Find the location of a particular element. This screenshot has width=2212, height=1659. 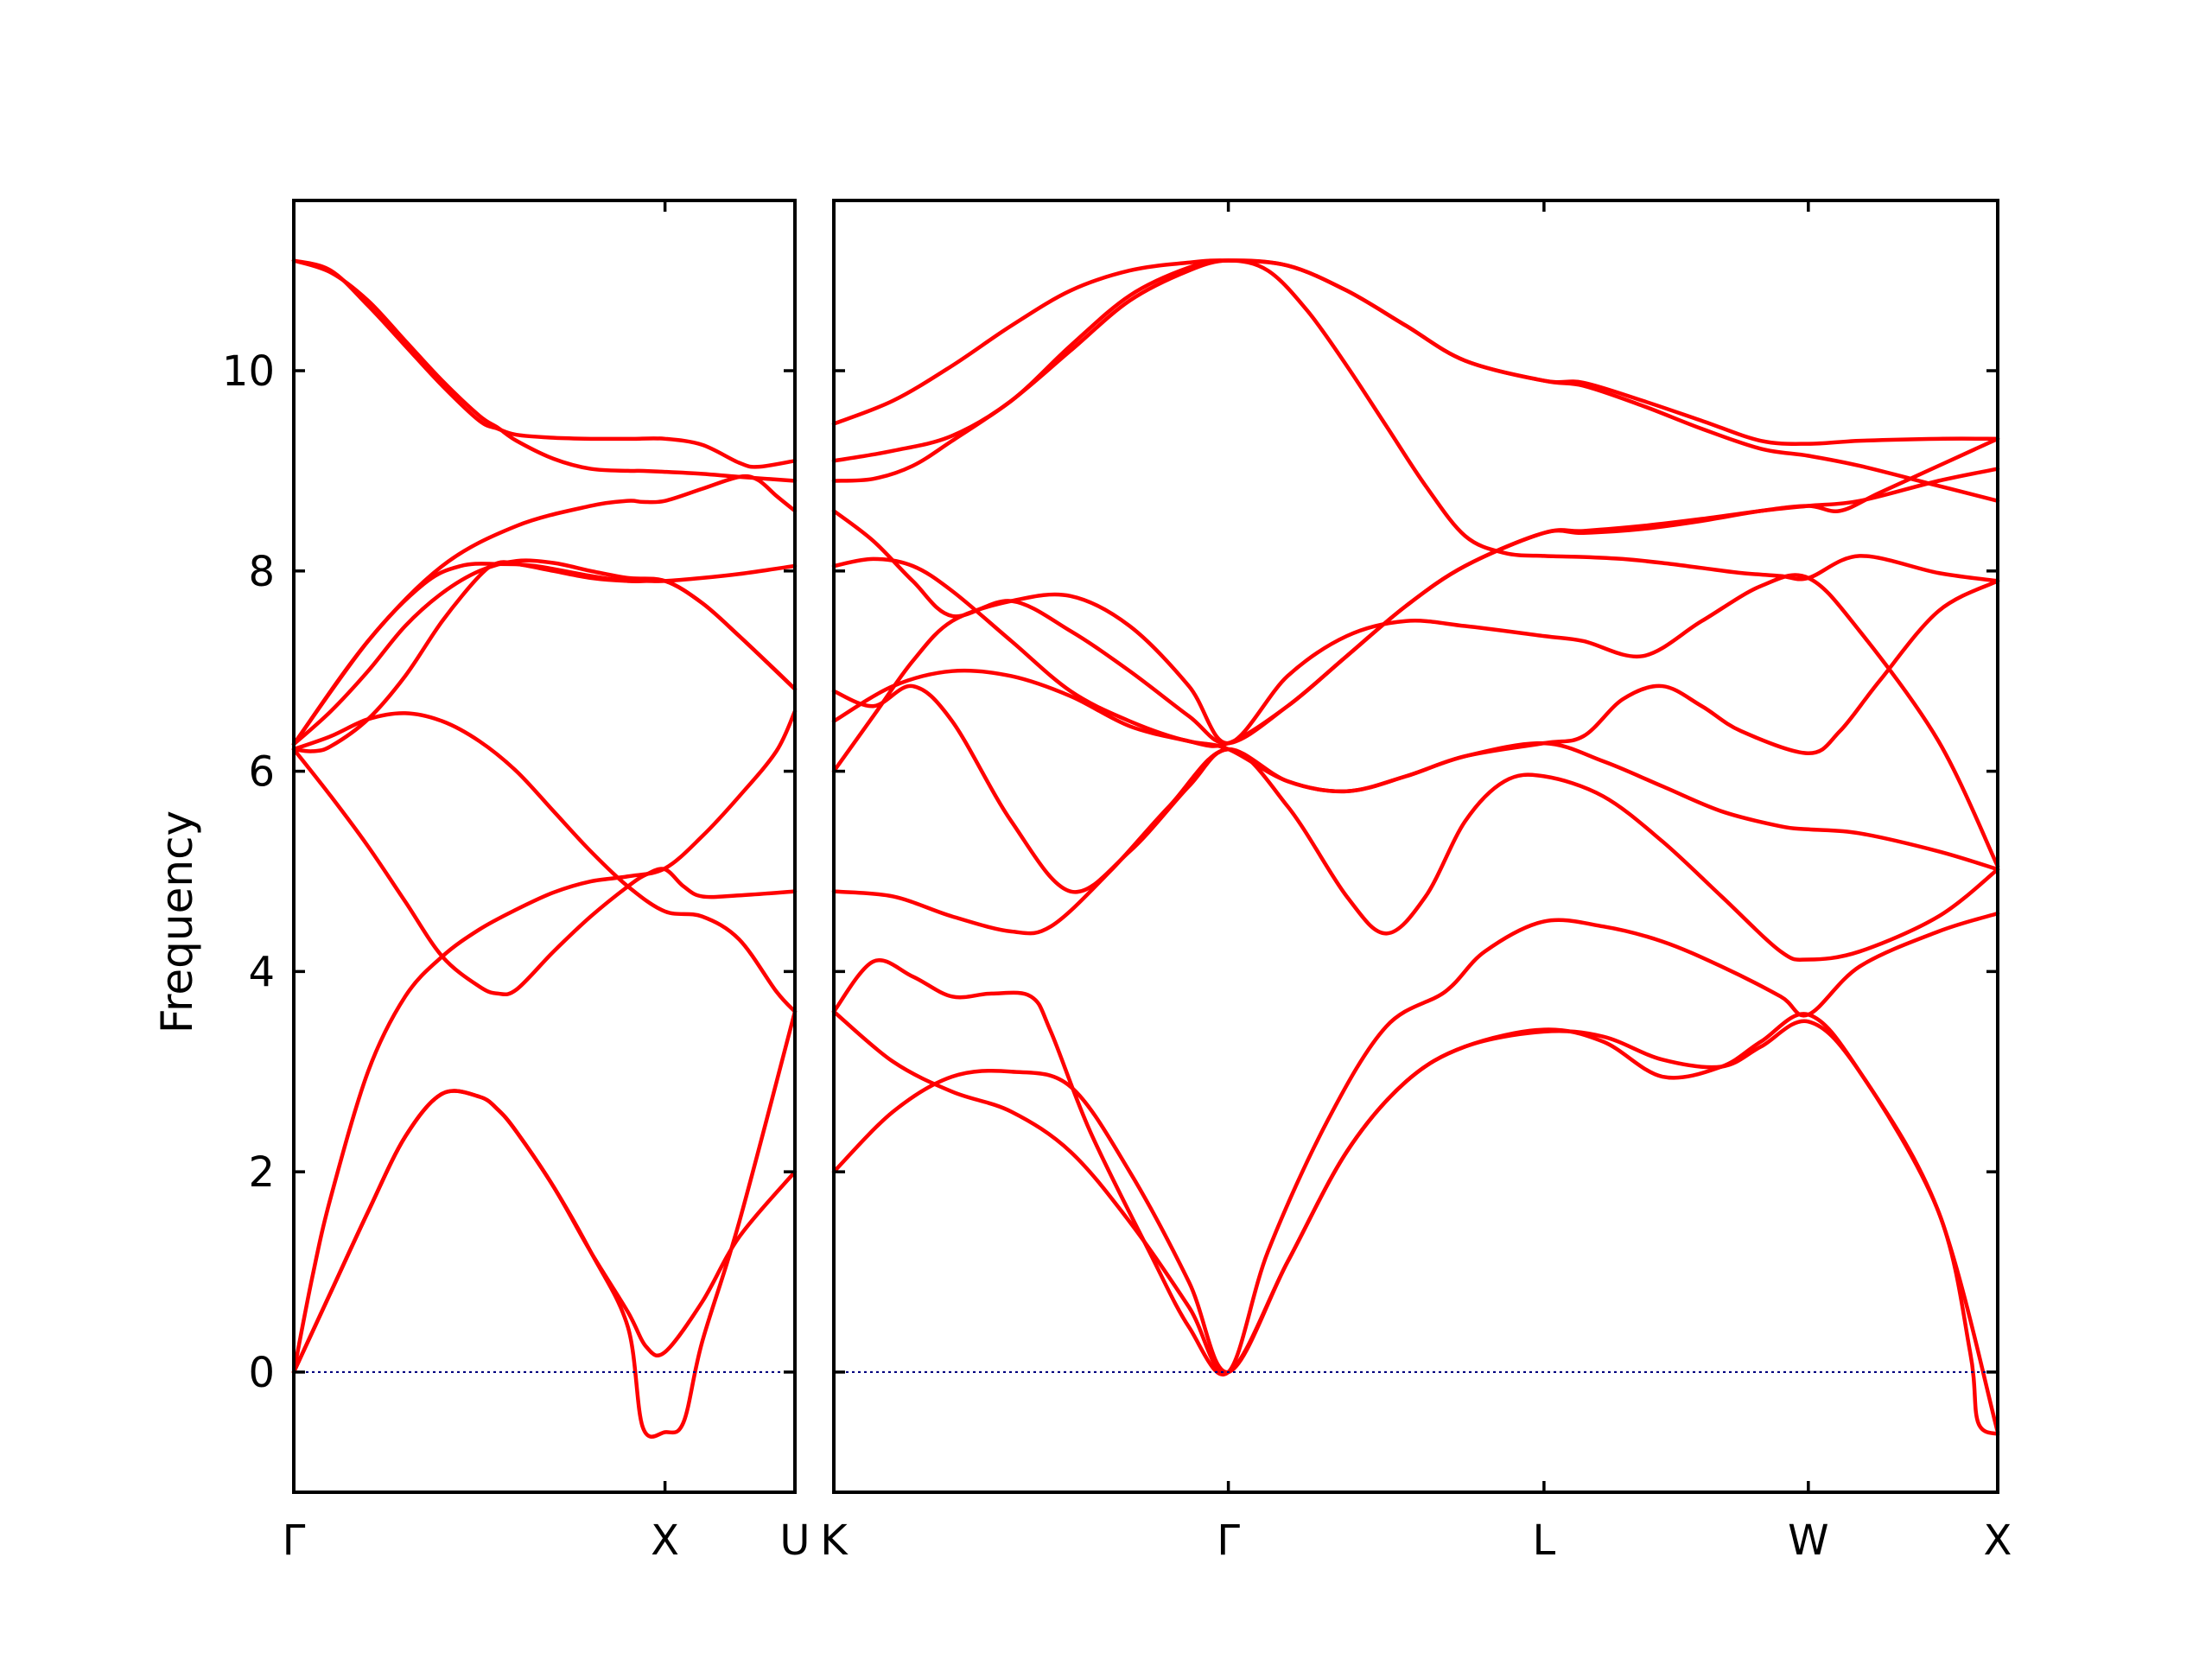

ytick-label: 6 is located at coordinates (261, 772).